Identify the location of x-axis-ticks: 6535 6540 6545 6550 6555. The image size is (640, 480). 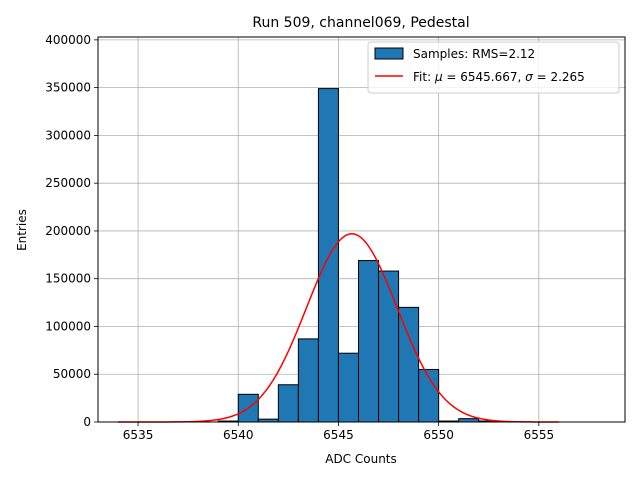
(338, 432).